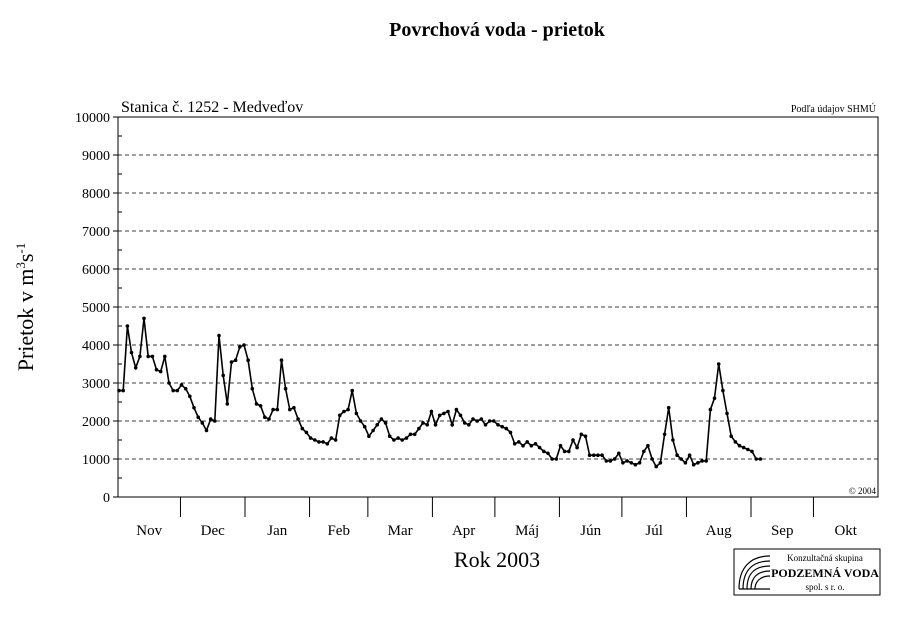 This screenshot has height=618, width=900. What do you see at coordinates (825, 558) in the screenshot?
I see `logo-line1: Konzultačná skupina` at bounding box center [825, 558].